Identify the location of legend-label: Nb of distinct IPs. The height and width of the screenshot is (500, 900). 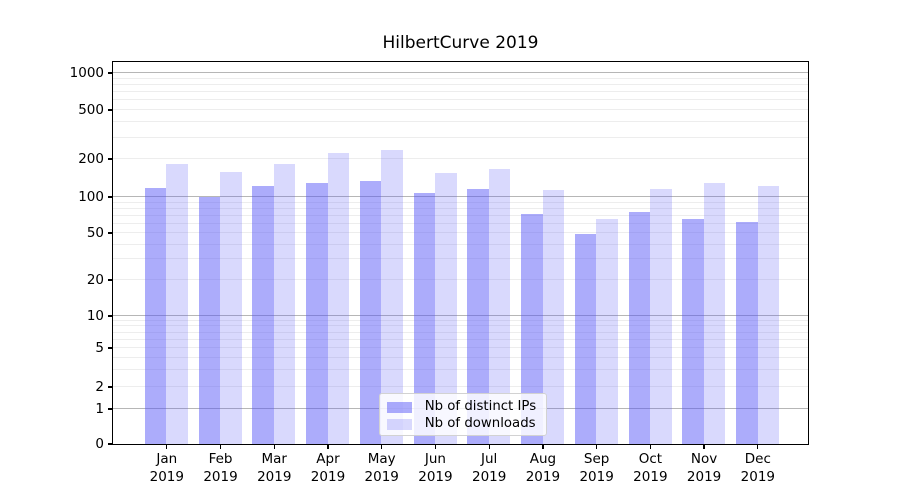
(480, 407).